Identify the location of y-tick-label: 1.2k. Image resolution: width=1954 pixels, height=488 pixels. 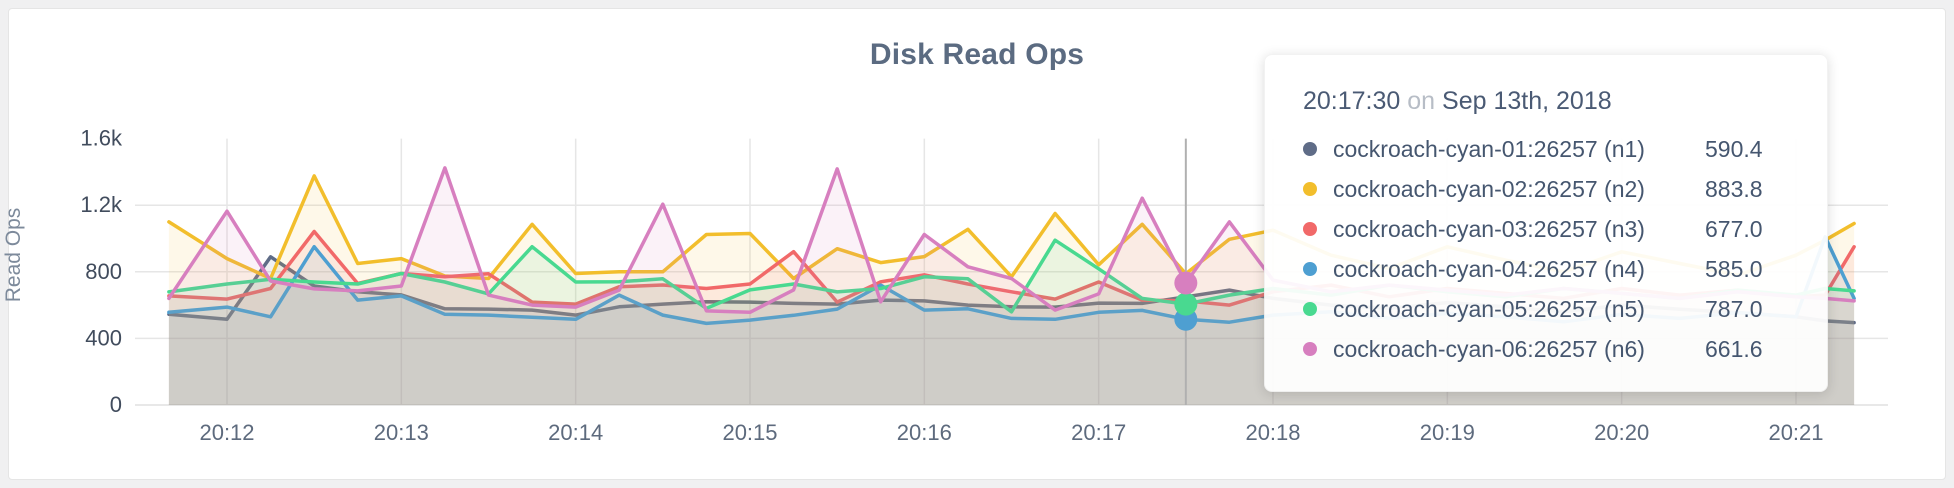
(101, 204).